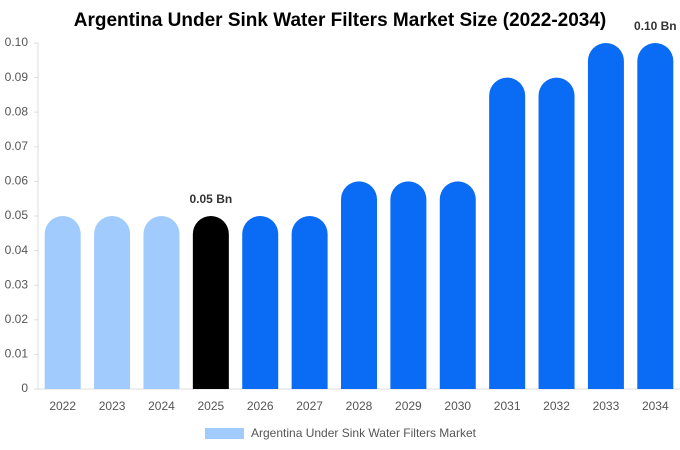 This screenshot has height=450, width=680. What do you see at coordinates (17, 77) in the screenshot?
I see `y-tick-label: 0.09` at bounding box center [17, 77].